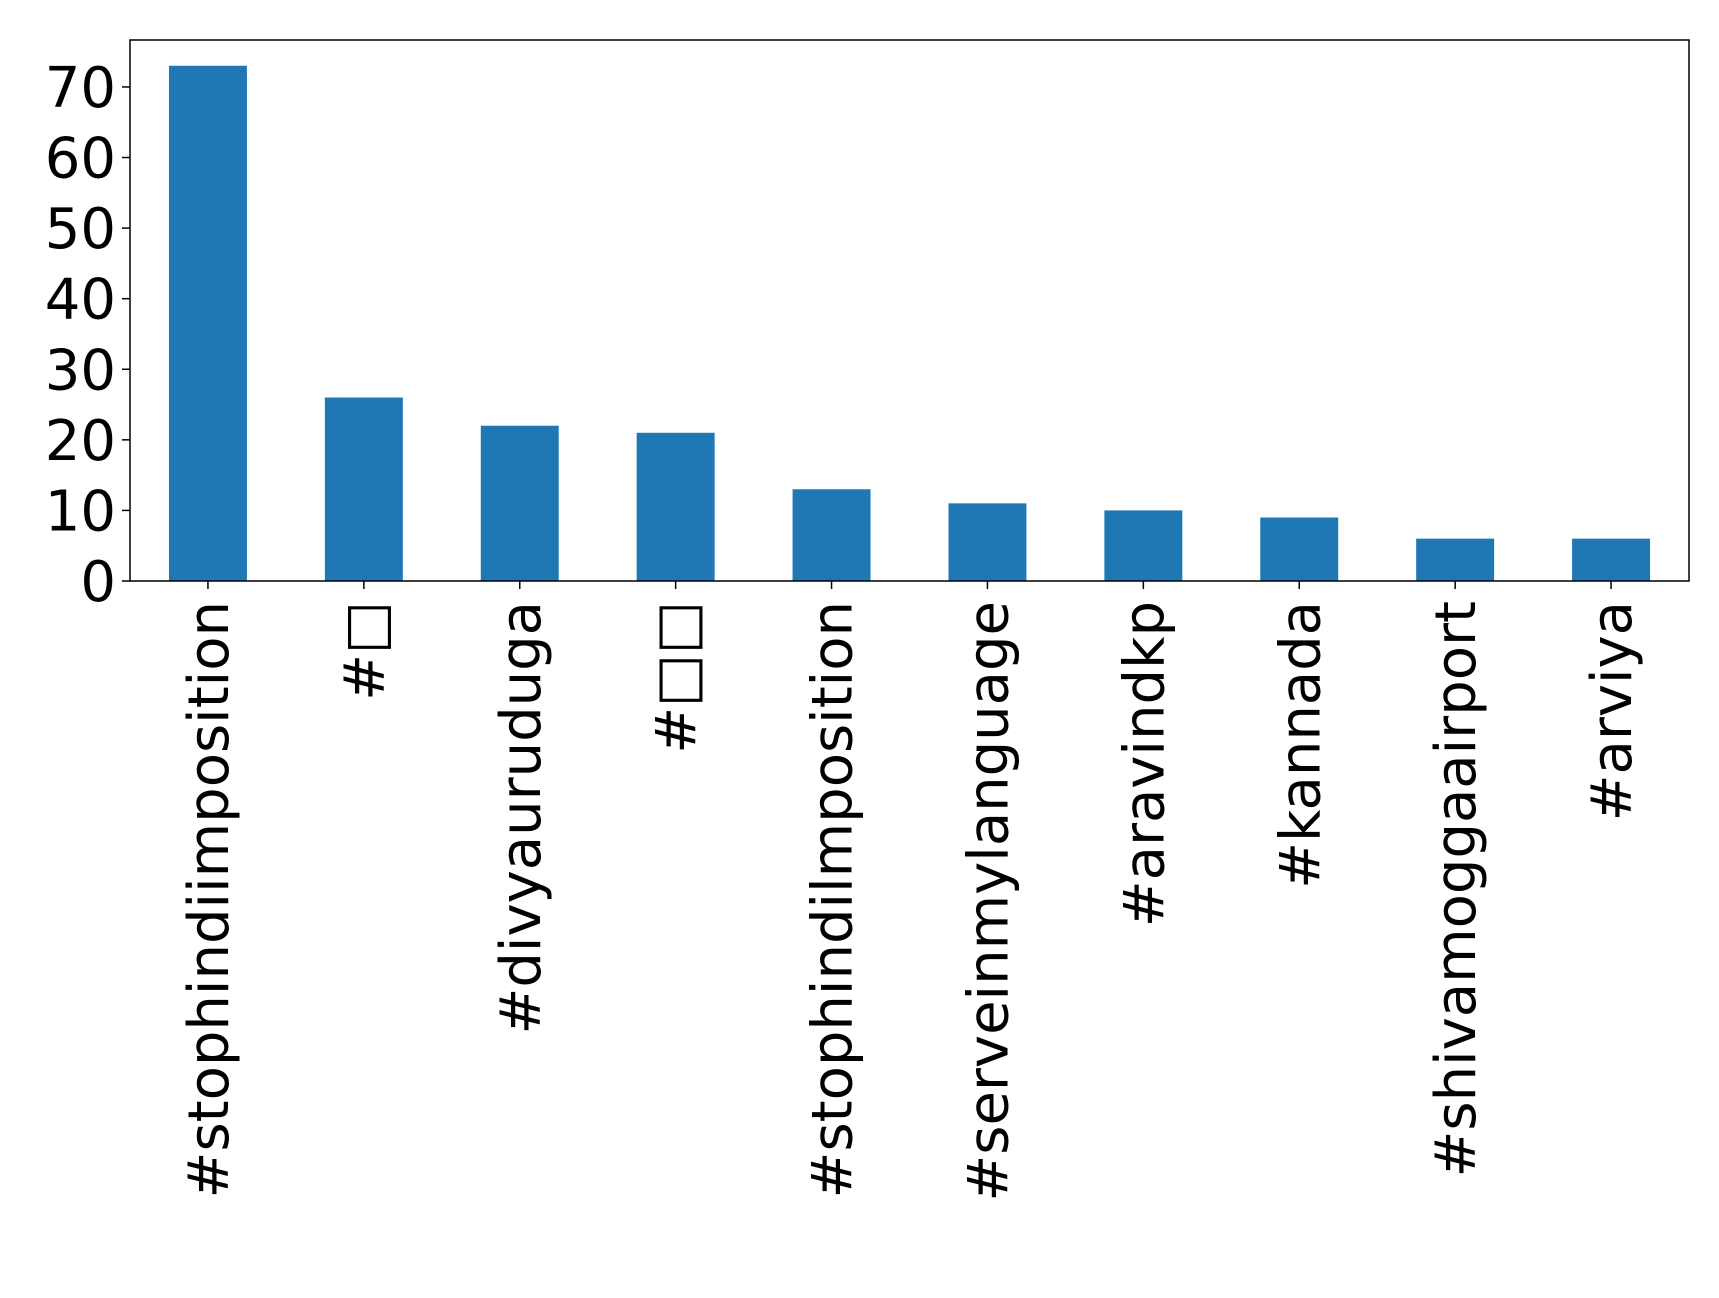 Image resolution: width=1719 pixels, height=1298 pixels. I want to click on x-tick-label: #divyauruduga, so click(521, 818).